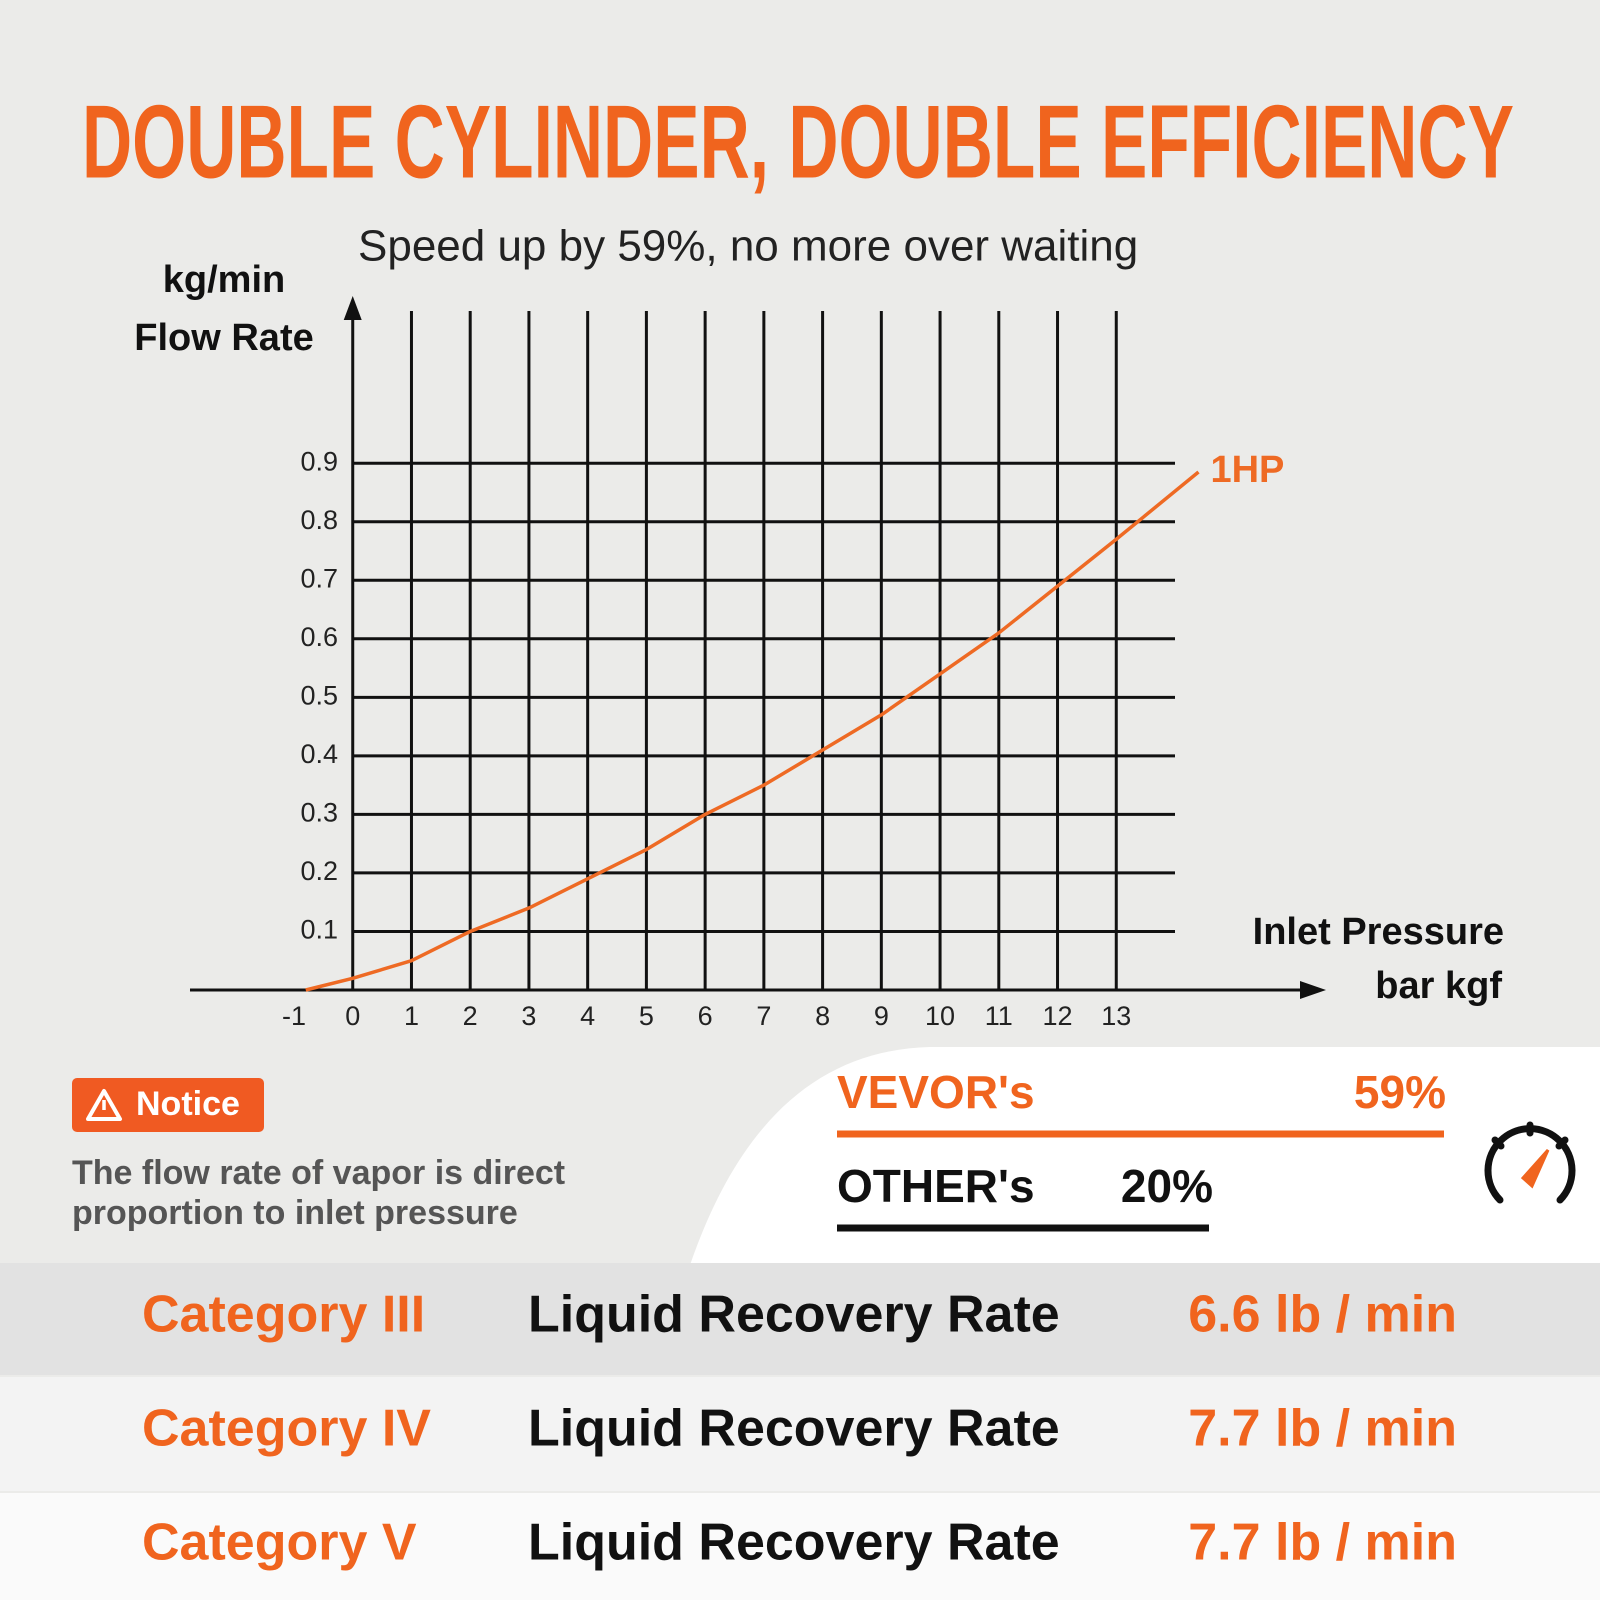 This screenshot has height=1600, width=1600. I want to click on comparison-name: VEVOR's, so click(936, 1092).